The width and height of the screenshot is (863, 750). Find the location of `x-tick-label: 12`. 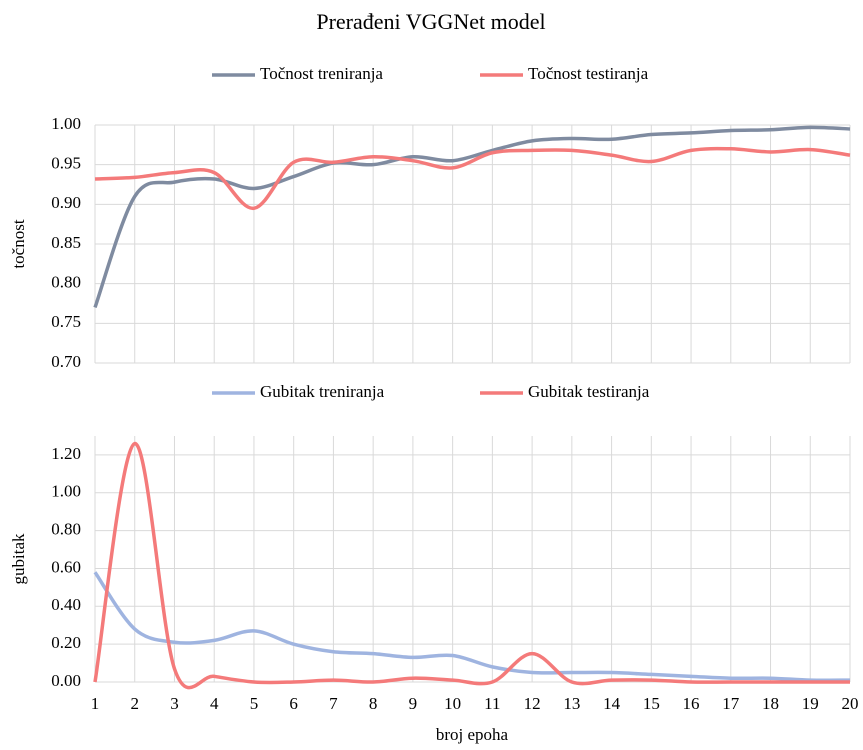

x-tick-label: 12 is located at coordinates (532, 703).